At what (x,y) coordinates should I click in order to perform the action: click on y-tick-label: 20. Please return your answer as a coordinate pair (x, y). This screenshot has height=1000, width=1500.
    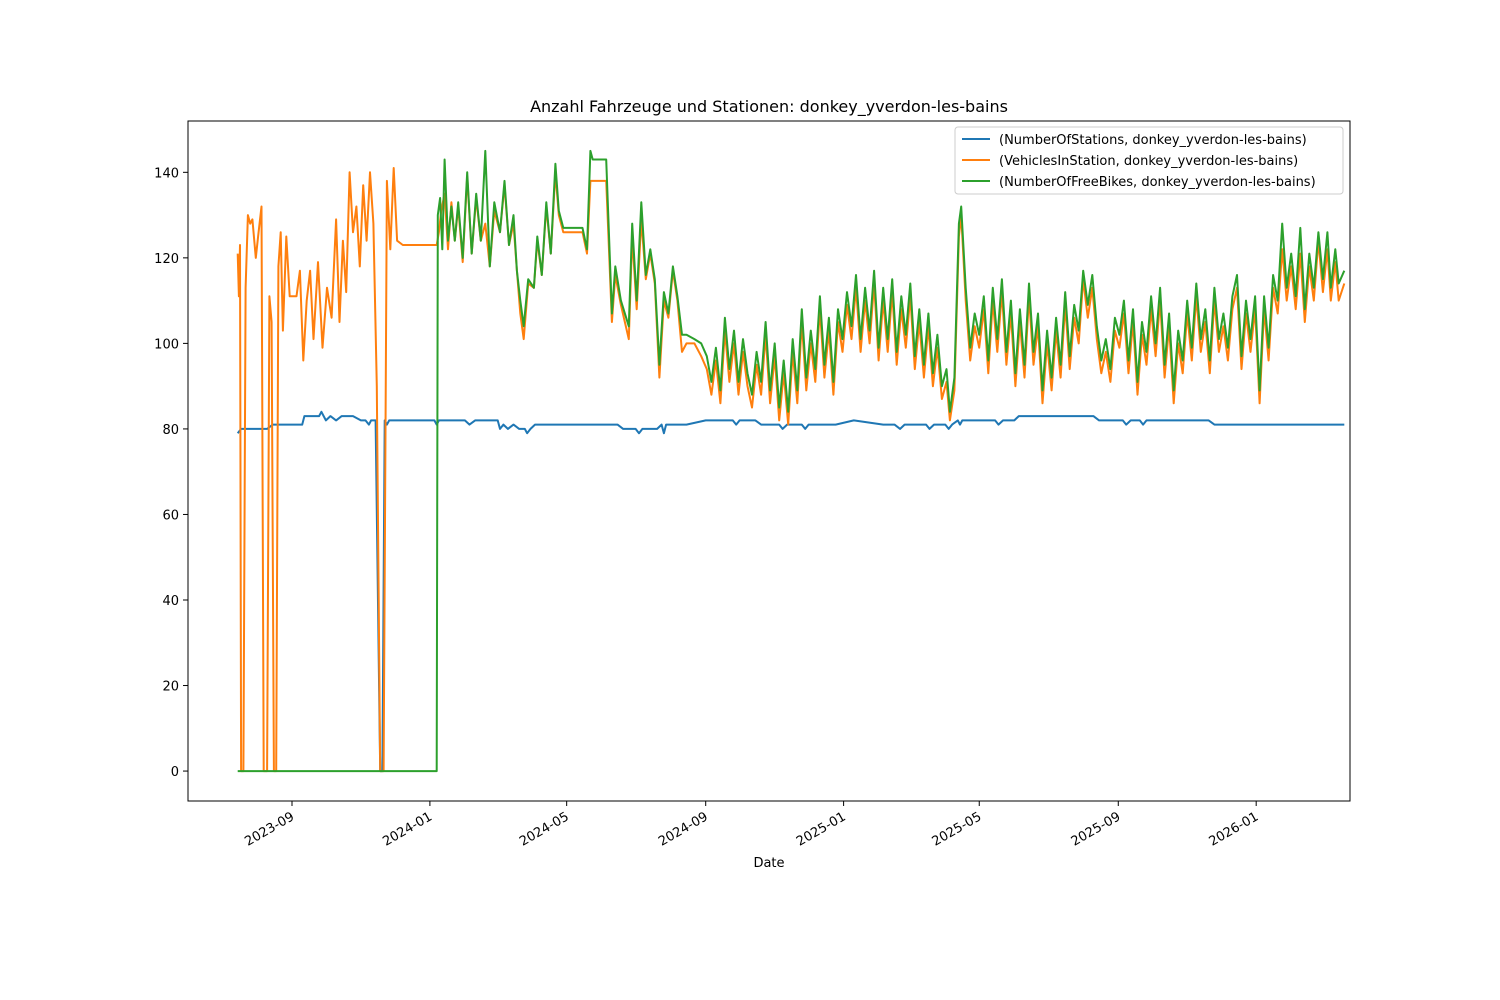
    Looking at the image, I should click on (170, 687).